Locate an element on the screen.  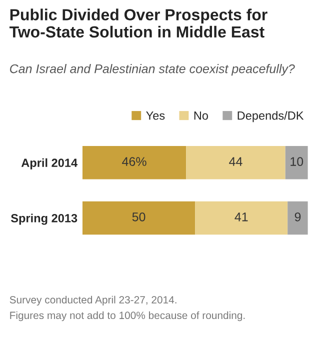
data-label: 50 is located at coordinates (139, 217).